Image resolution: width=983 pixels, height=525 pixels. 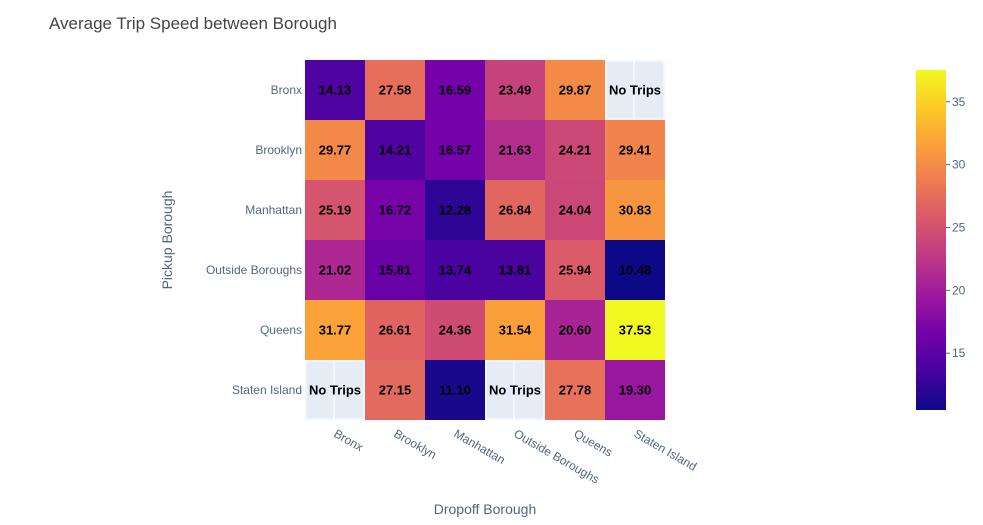 I want to click on cell-label: 27.15, so click(x=395, y=390).